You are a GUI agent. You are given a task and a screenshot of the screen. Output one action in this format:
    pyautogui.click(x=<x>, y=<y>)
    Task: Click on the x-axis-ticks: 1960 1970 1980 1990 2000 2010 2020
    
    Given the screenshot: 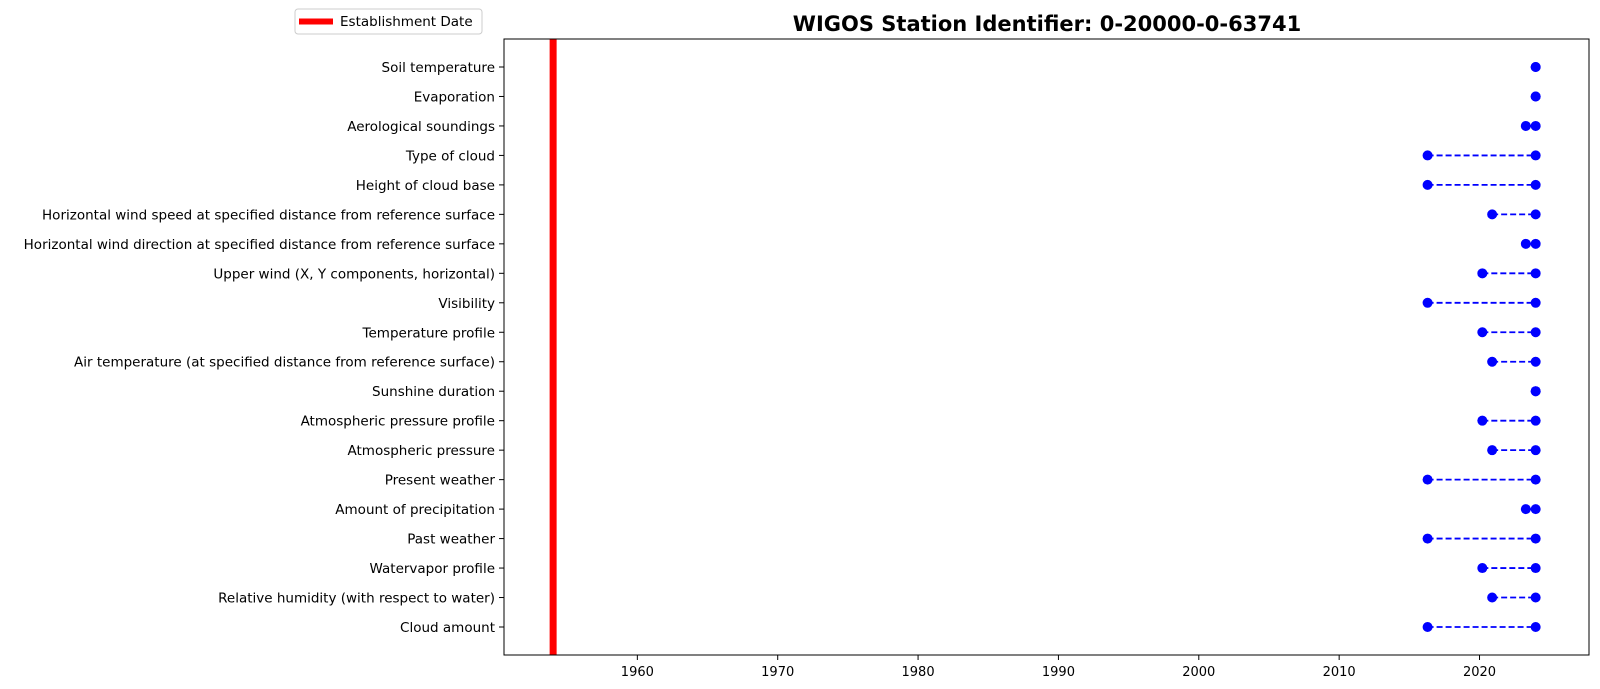 What is the action you would take?
    pyautogui.click(x=1058, y=667)
    